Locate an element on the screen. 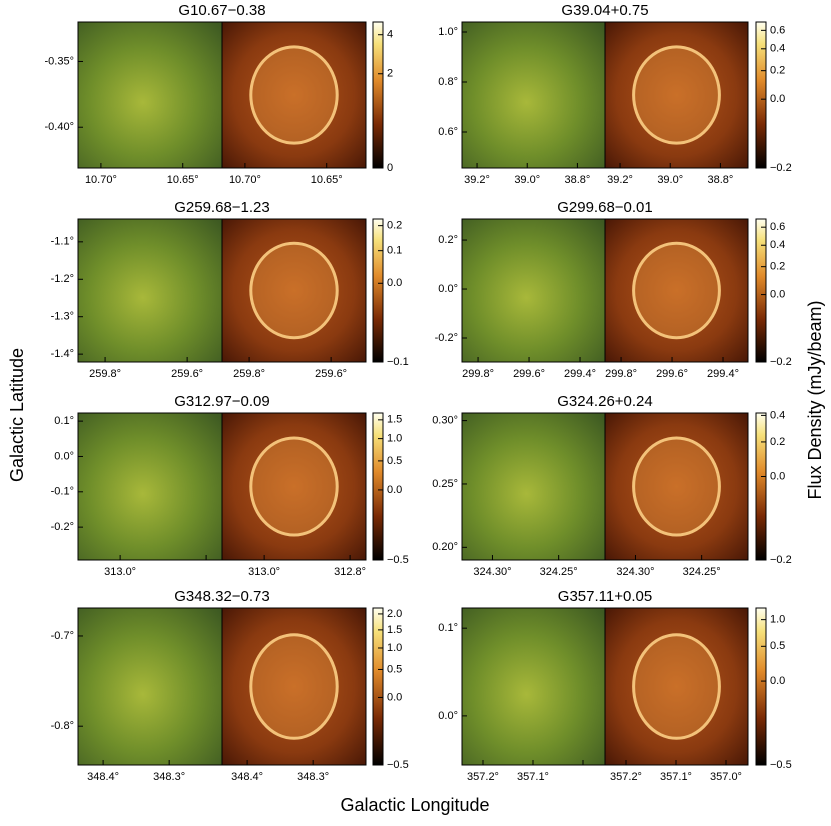 The width and height of the screenshot is (831, 826). y-tick-label: -0.1° is located at coordinates (62, 492).